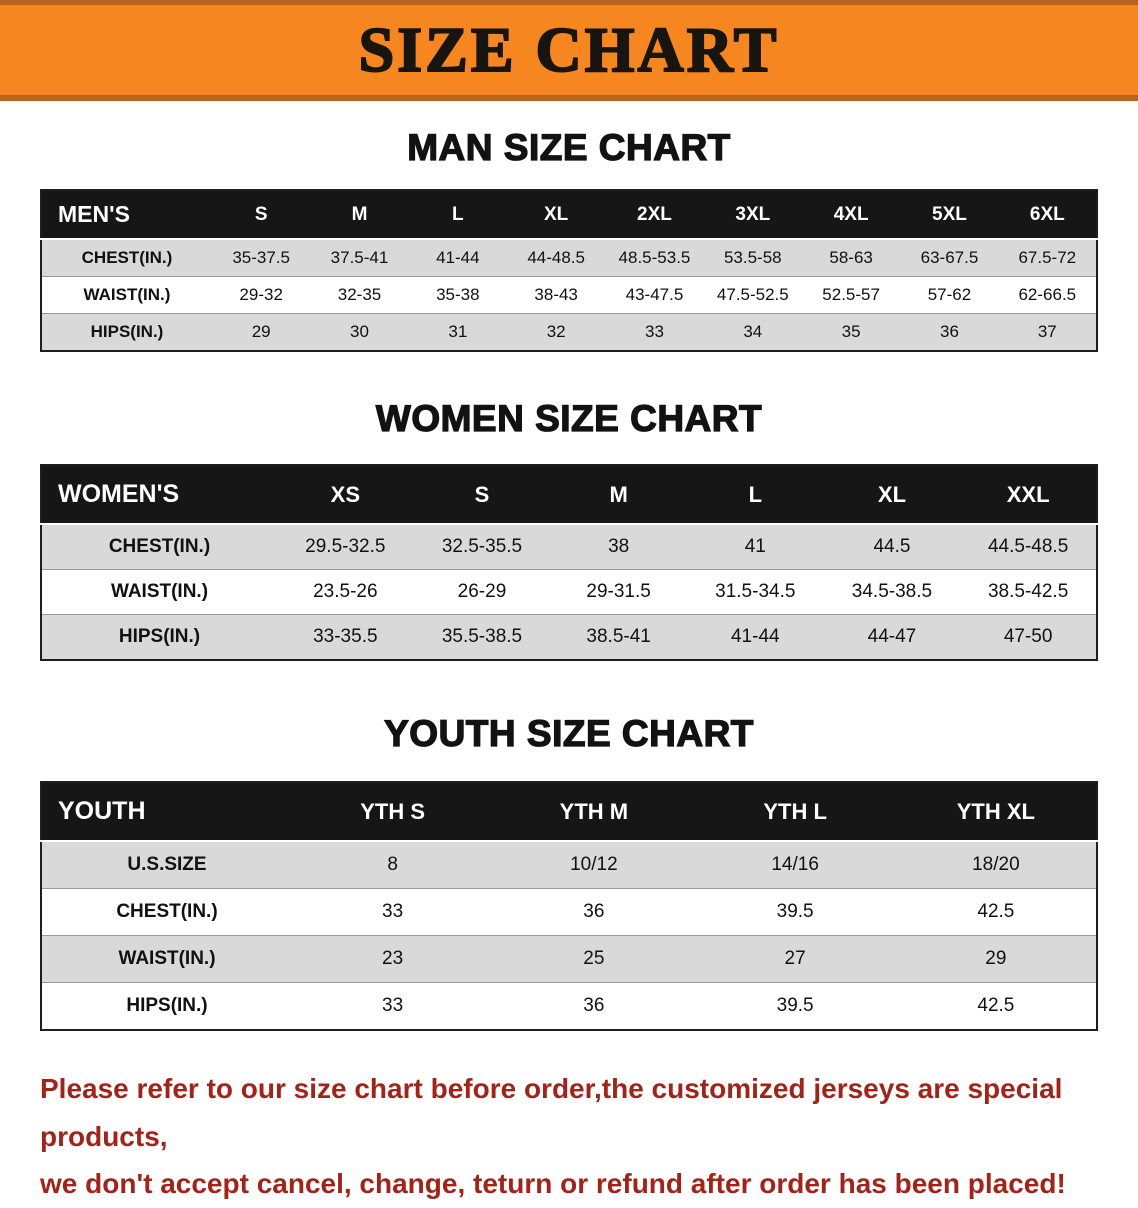 The image size is (1138, 1208). I want to click on value-cell: 44-48.5, so click(556, 257).